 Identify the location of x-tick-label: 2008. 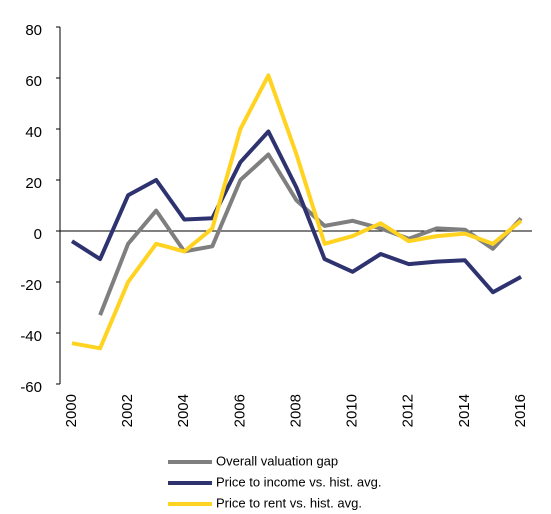
(295, 410).